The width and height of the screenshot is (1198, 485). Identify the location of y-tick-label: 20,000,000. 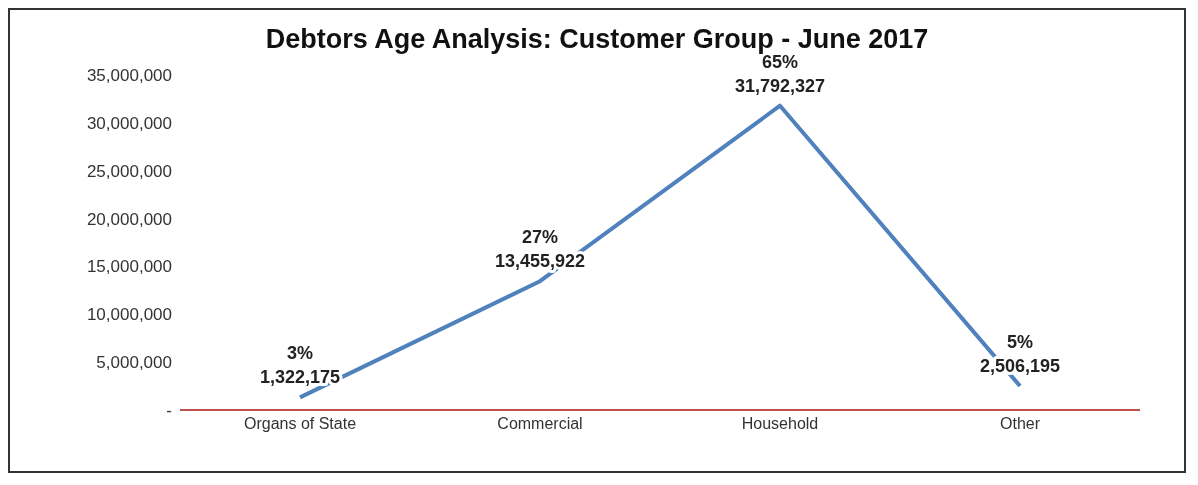
(129, 219).